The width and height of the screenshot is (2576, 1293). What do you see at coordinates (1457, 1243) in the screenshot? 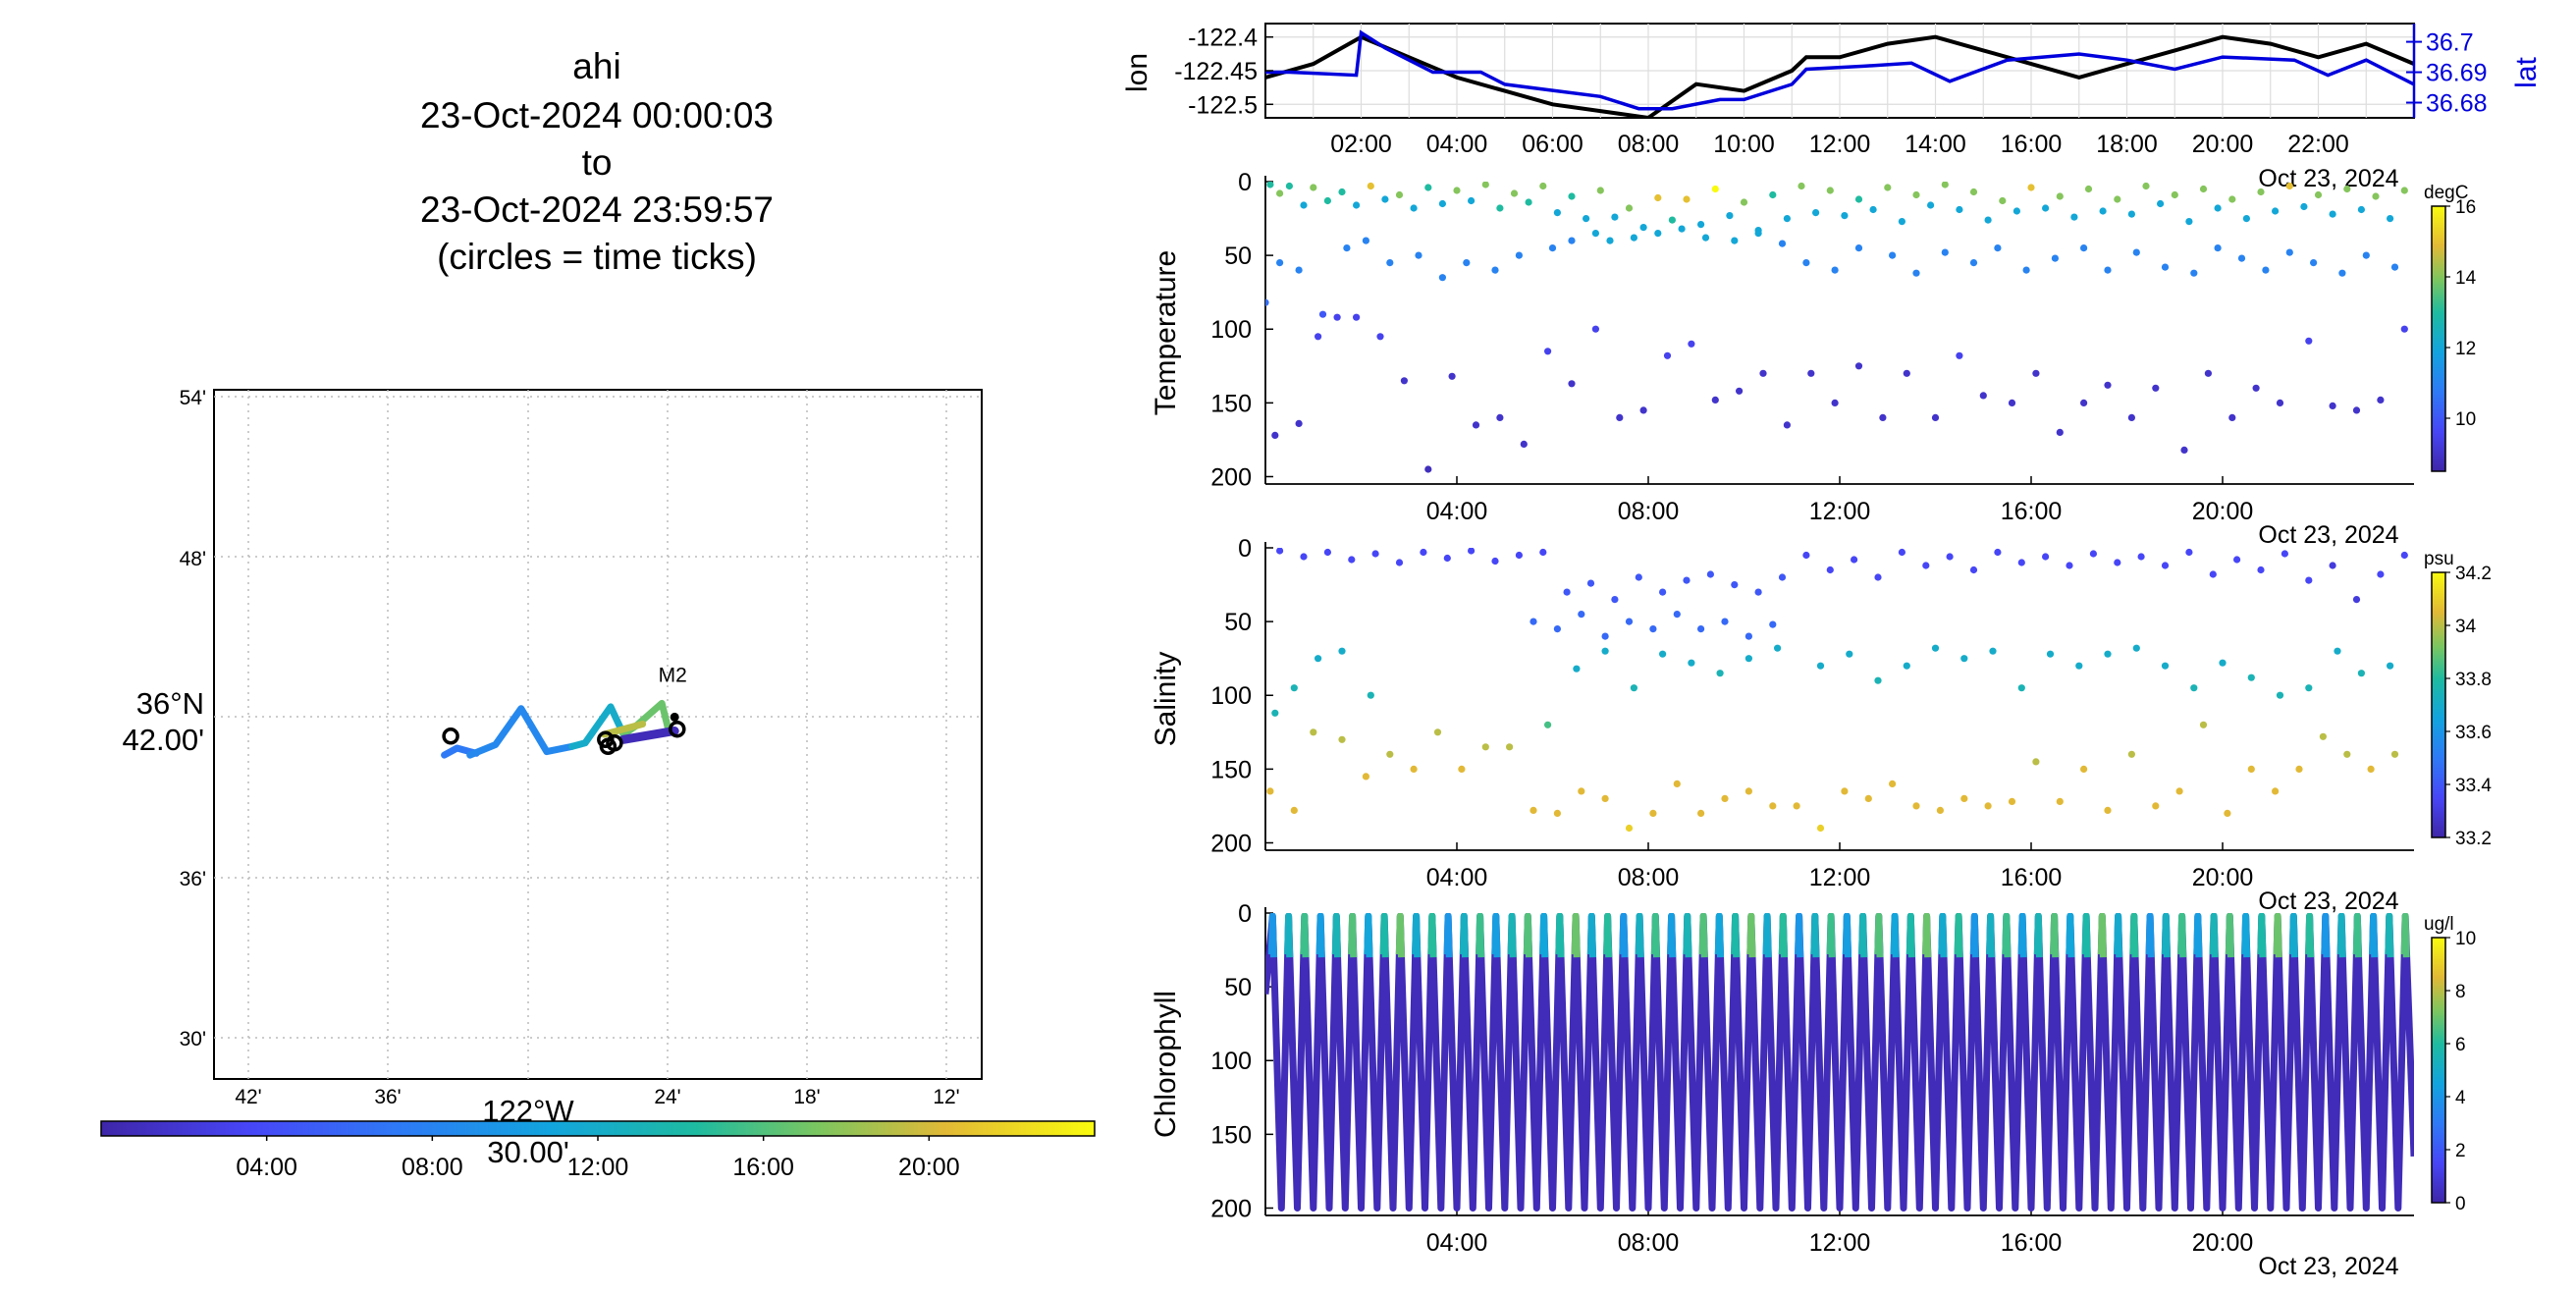
I see `panel-x-tick: 04:00` at bounding box center [1457, 1243].